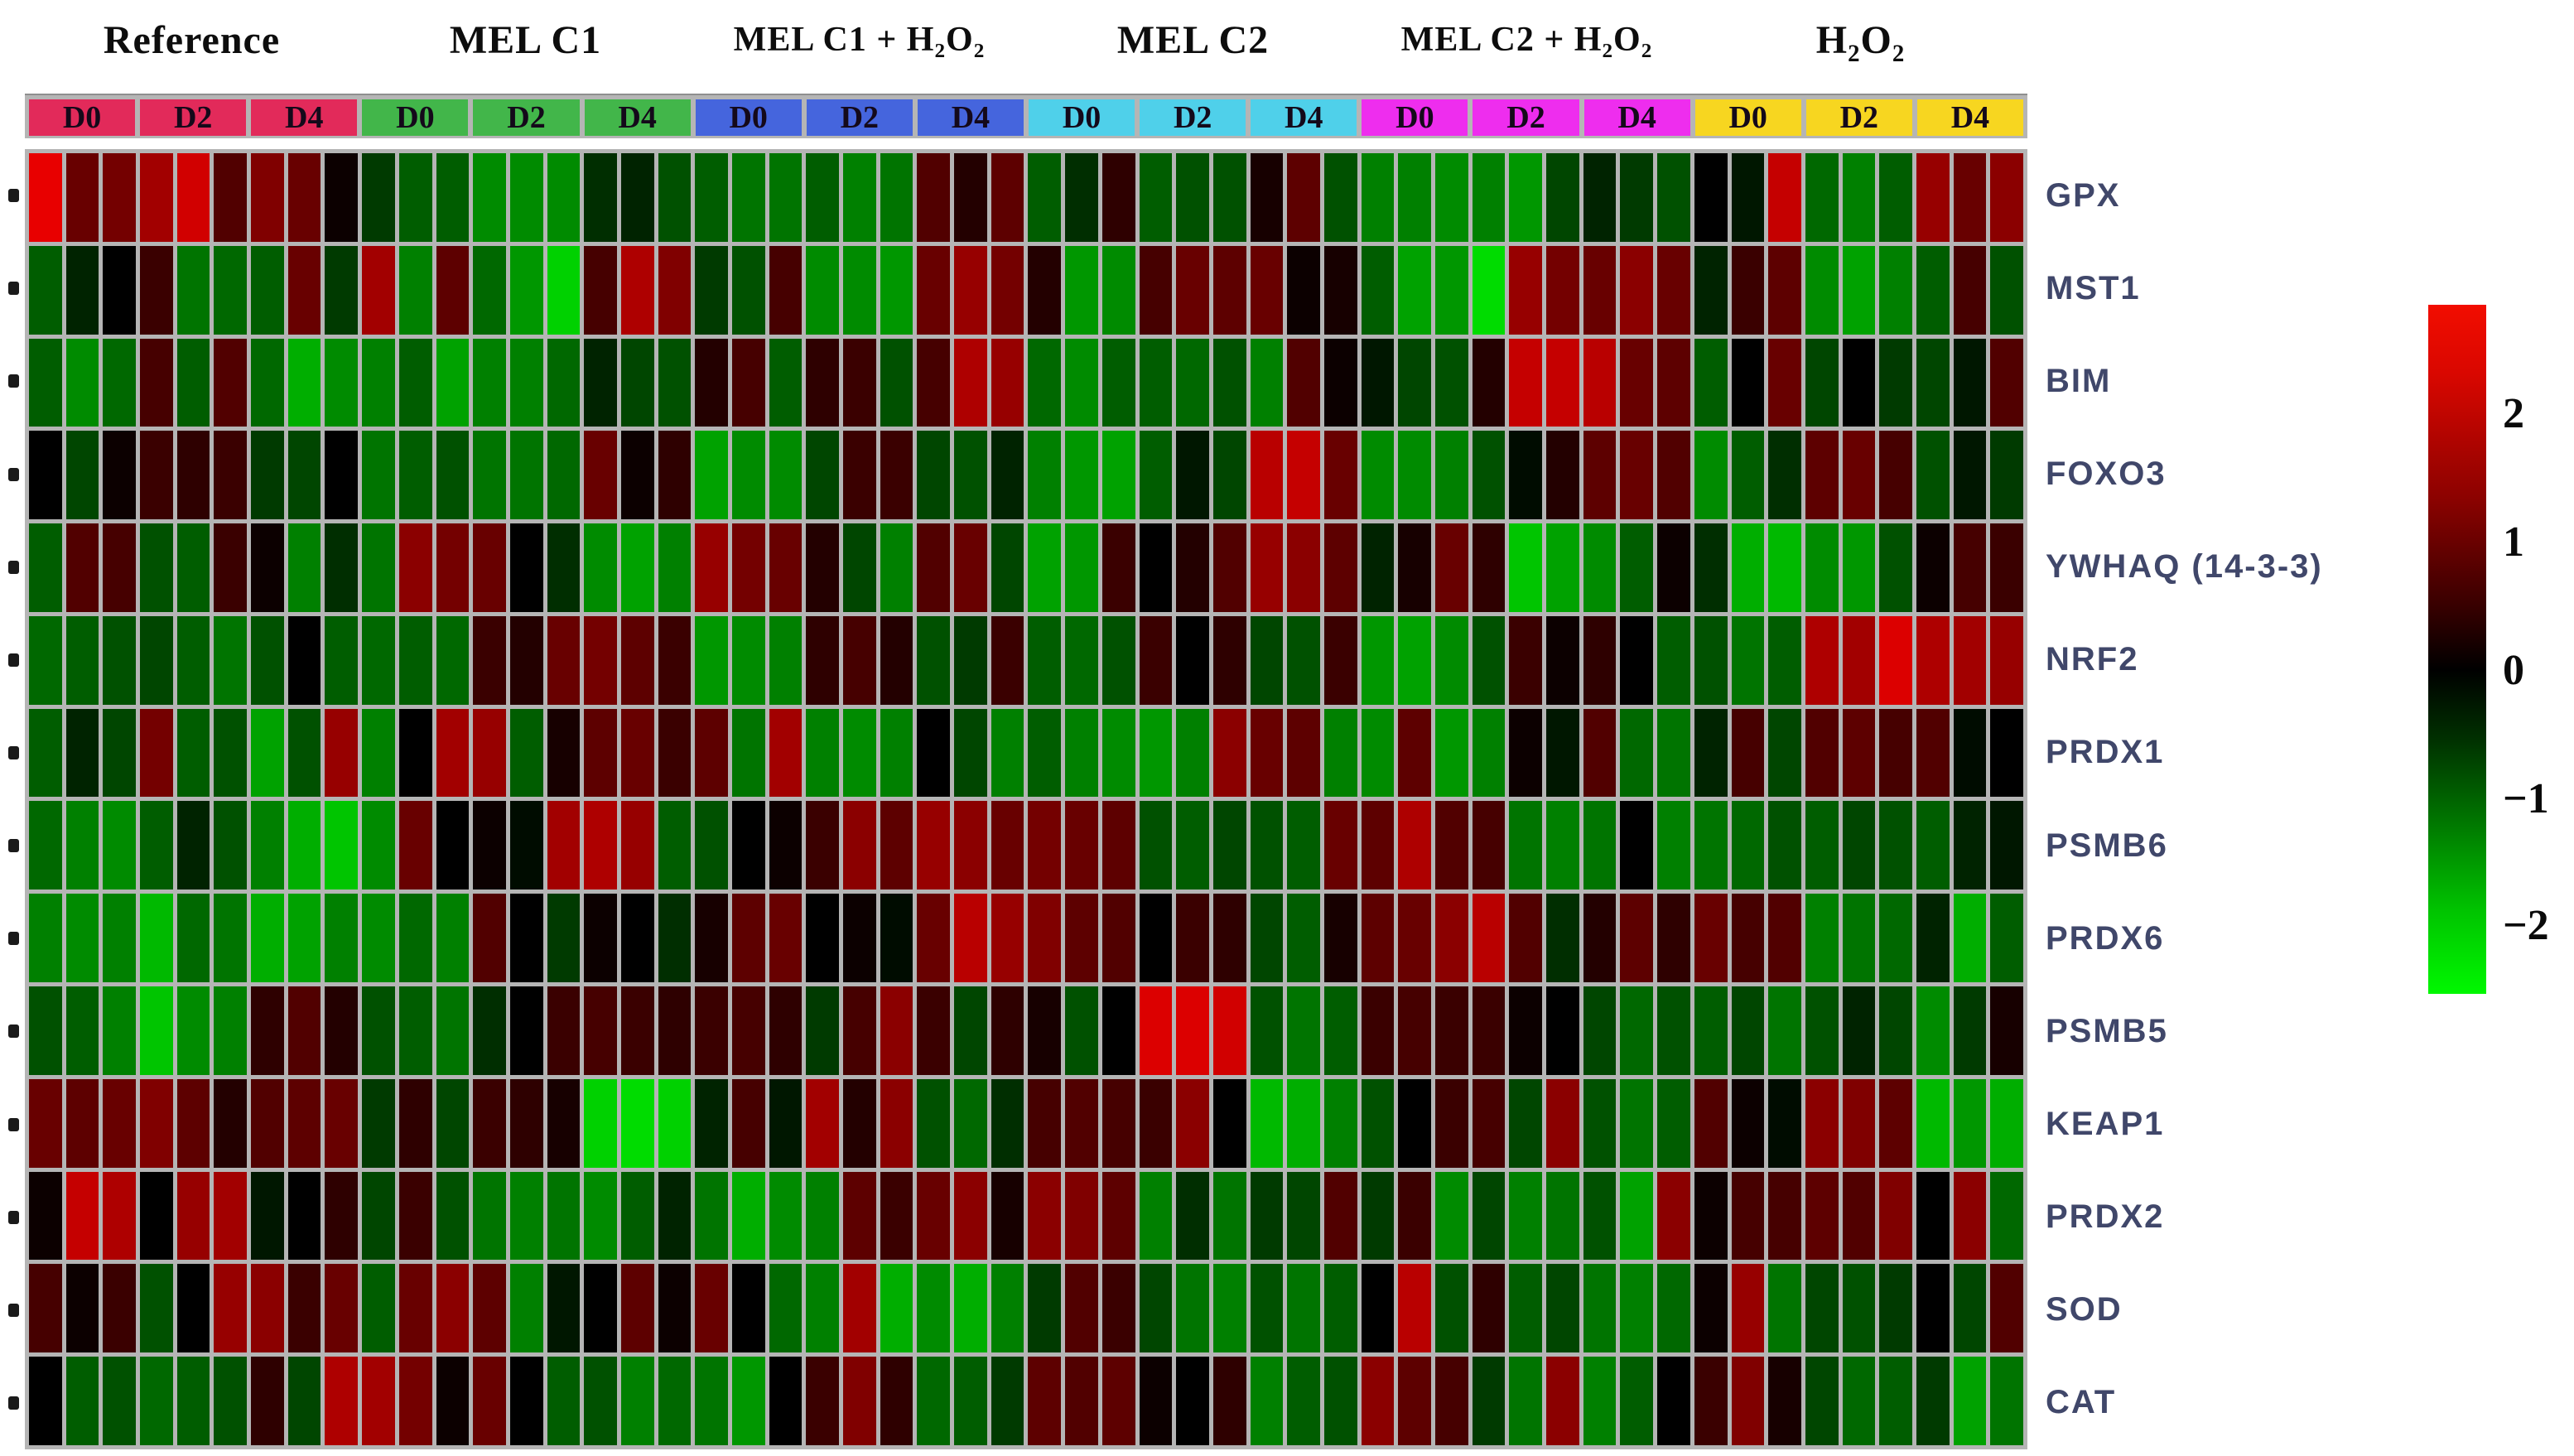 The height and width of the screenshot is (1456, 2574). What do you see at coordinates (2105, 938) in the screenshot?
I see `row-label: PRDX6` at bounding box center [2105, 938].